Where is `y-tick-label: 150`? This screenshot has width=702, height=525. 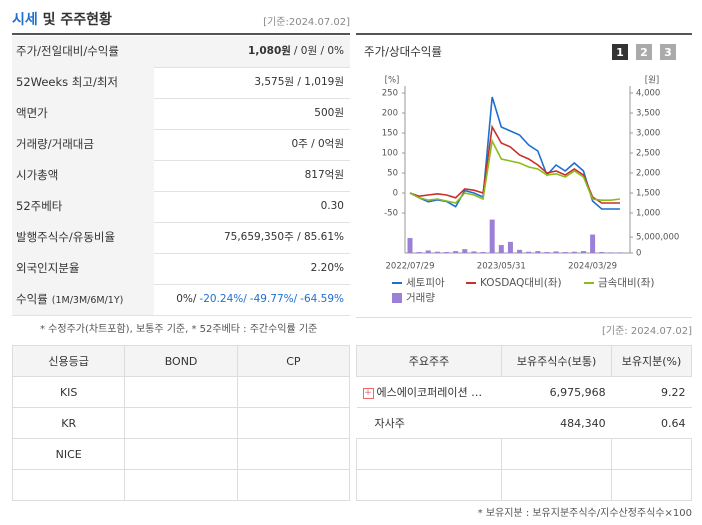
y-tick-label: 150 is located at coordinates (390, 134).